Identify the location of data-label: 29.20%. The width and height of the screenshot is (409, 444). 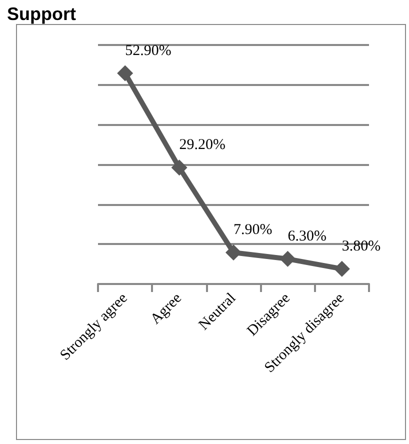
(202, 145).